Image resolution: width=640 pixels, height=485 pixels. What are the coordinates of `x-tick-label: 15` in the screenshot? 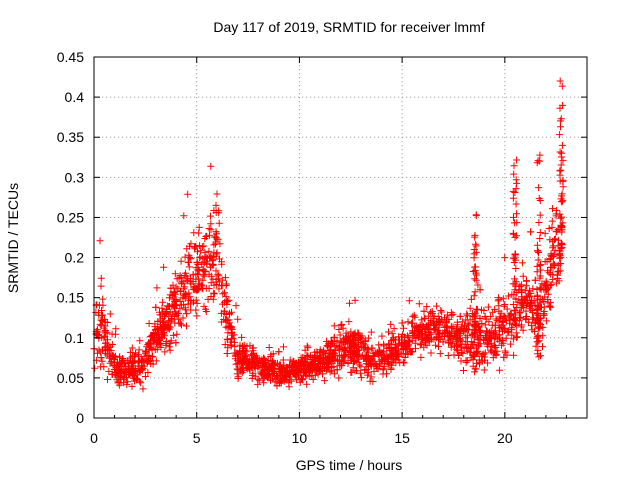 It's located at (402, 438).